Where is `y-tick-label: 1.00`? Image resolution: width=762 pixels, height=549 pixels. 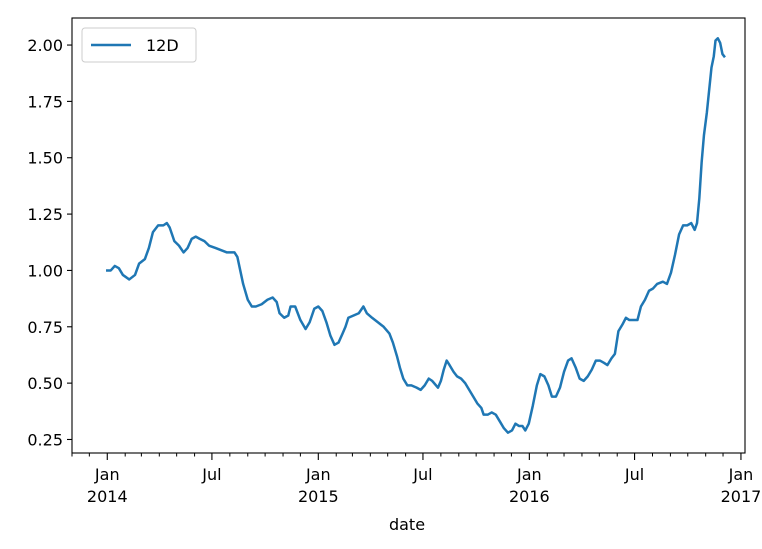 y-tick-label: 1.00 is located at coordinates (45, 270).